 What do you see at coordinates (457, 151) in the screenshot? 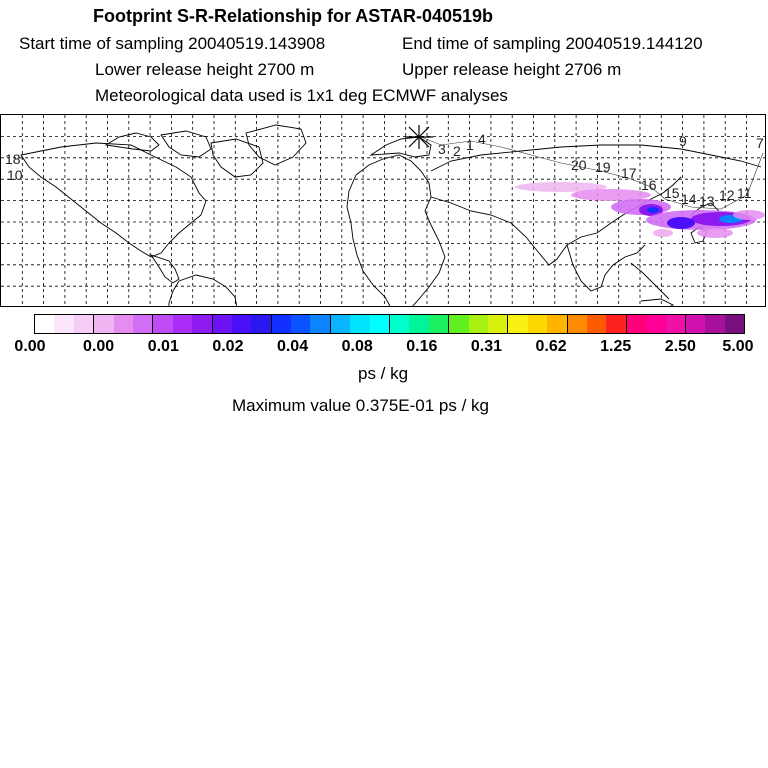
I see `trajectory-label: 2` at bounding box center [457, 151].